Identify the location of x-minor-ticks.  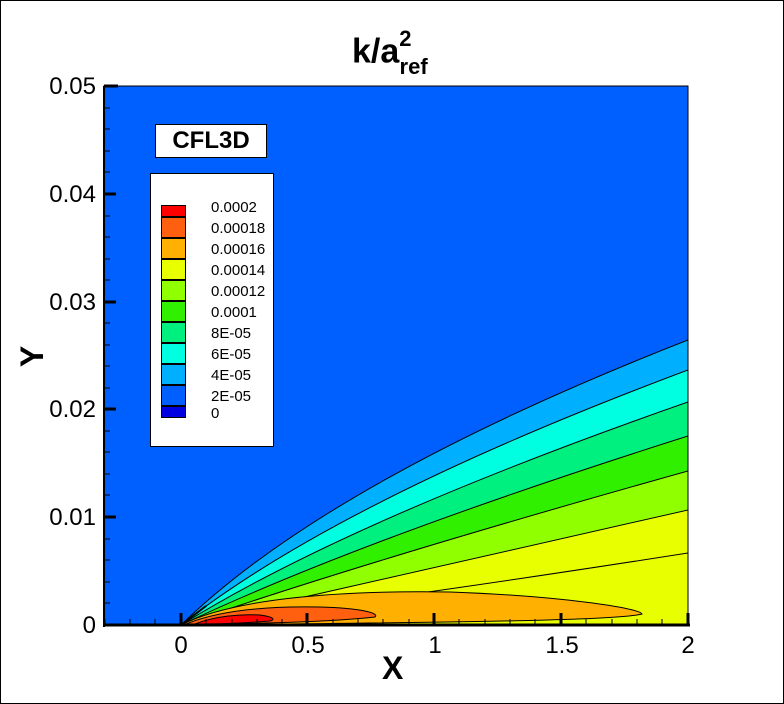
(383, 622).